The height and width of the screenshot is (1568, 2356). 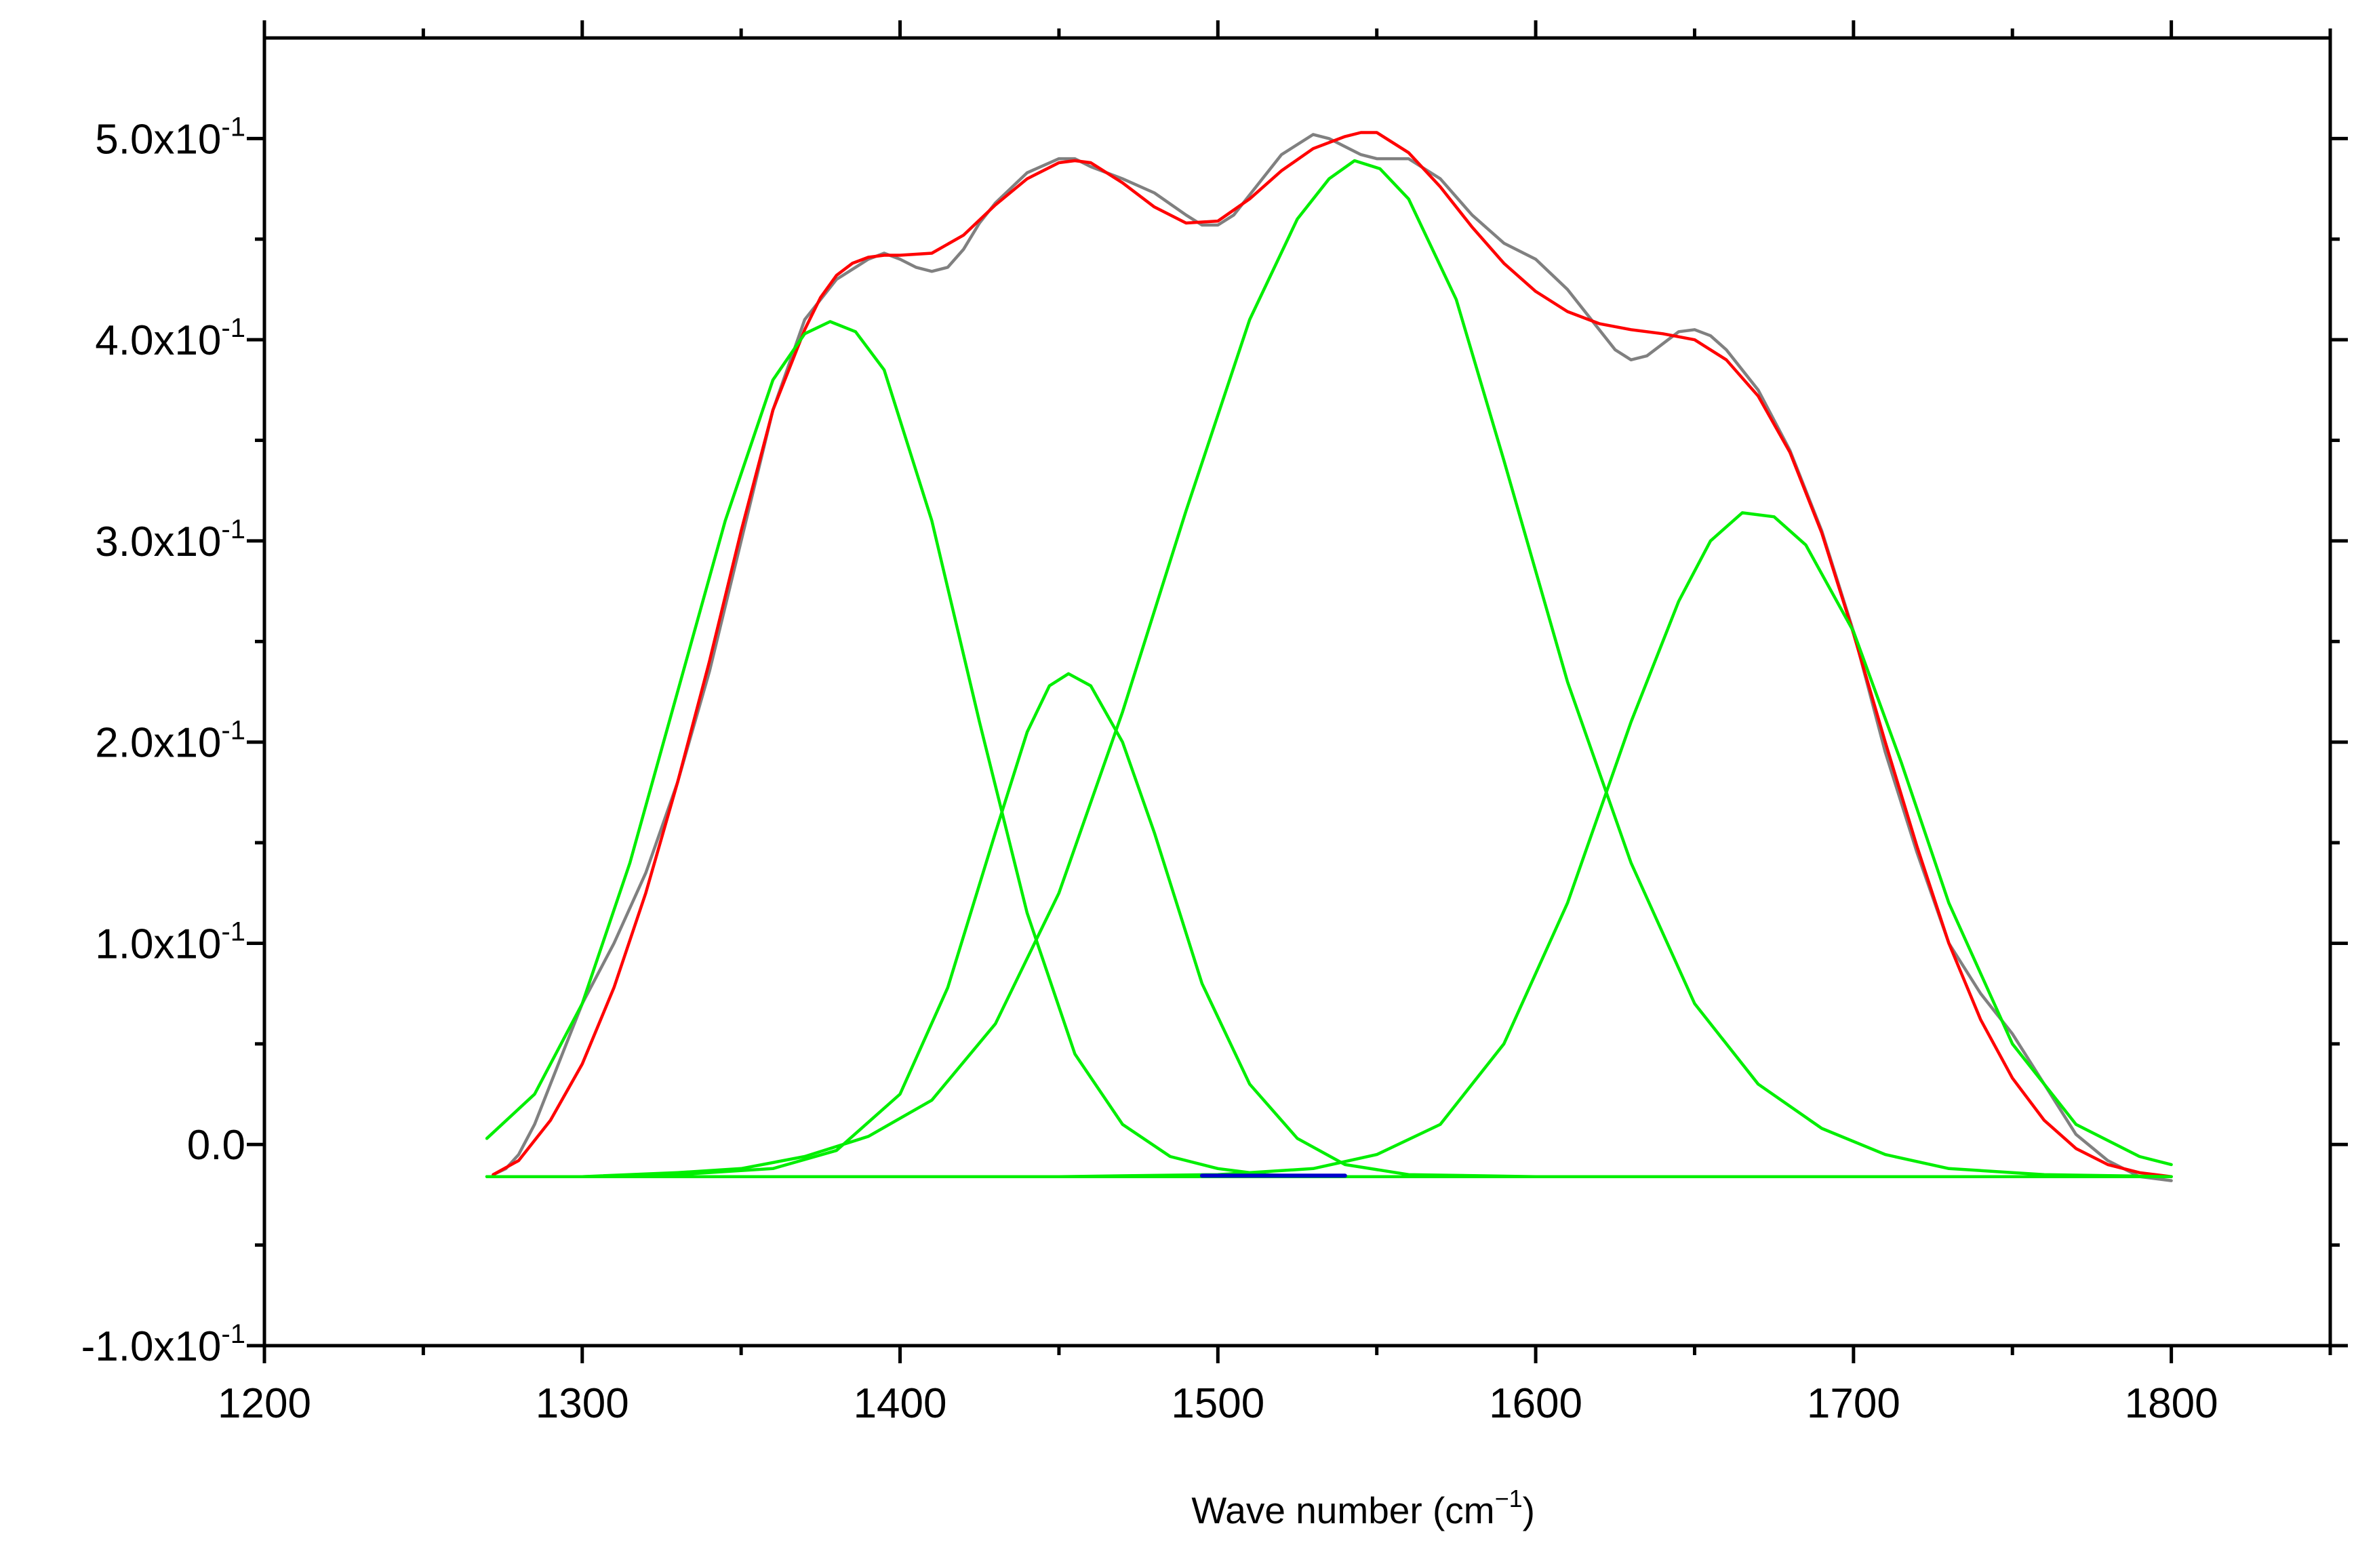 I want to click on y-tick-label: 4.0x10⁻¹, so click(x=170, y=339).